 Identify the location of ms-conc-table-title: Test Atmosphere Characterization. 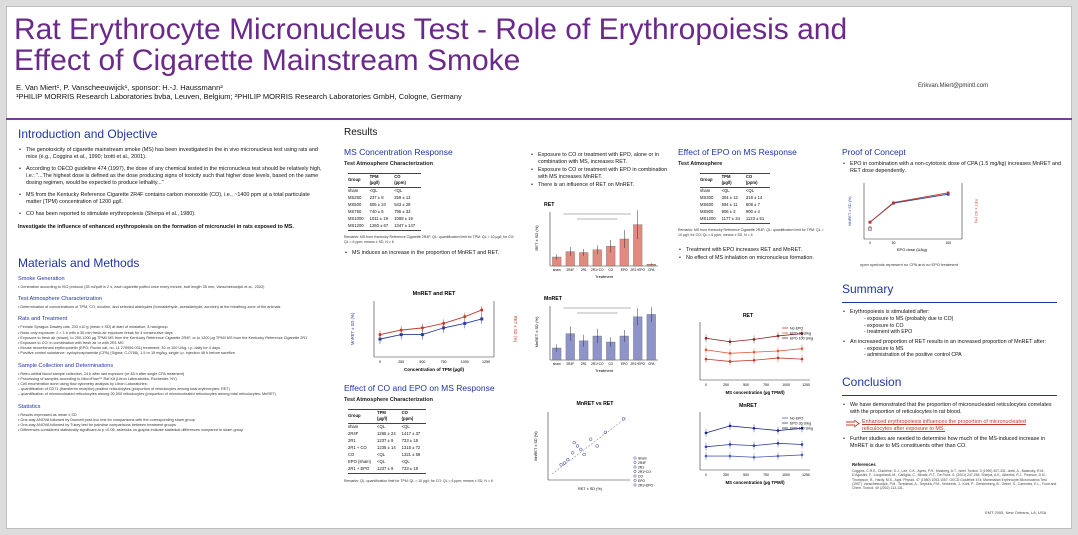
(388, 164).